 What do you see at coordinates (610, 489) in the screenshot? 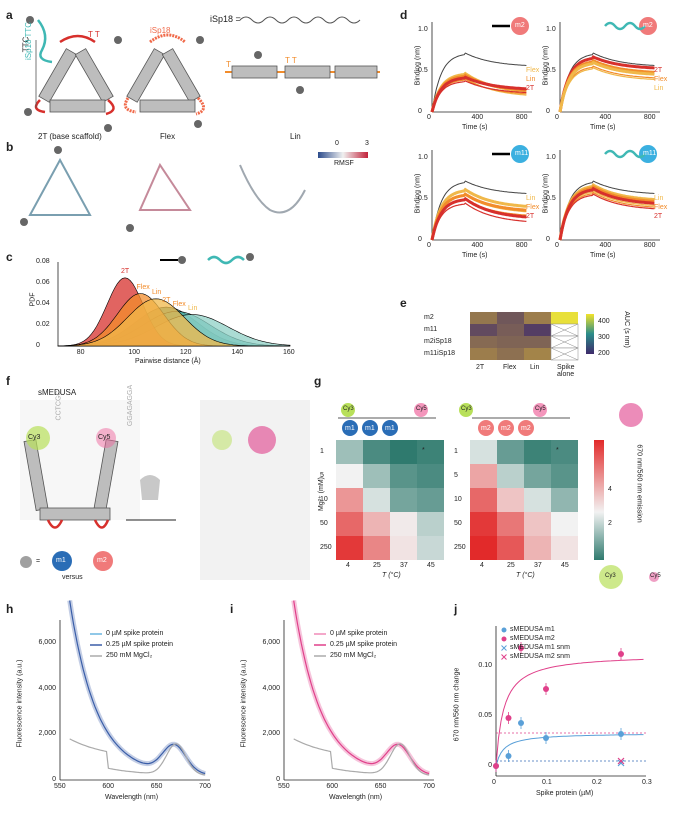
I see `g-cbtick-1: 4` at bounding box center [610, 489].